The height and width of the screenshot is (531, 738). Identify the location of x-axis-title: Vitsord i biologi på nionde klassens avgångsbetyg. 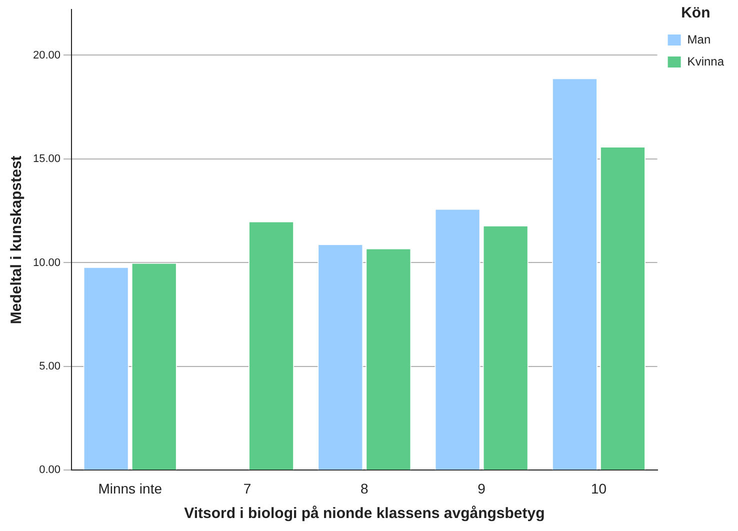
(364, 513).